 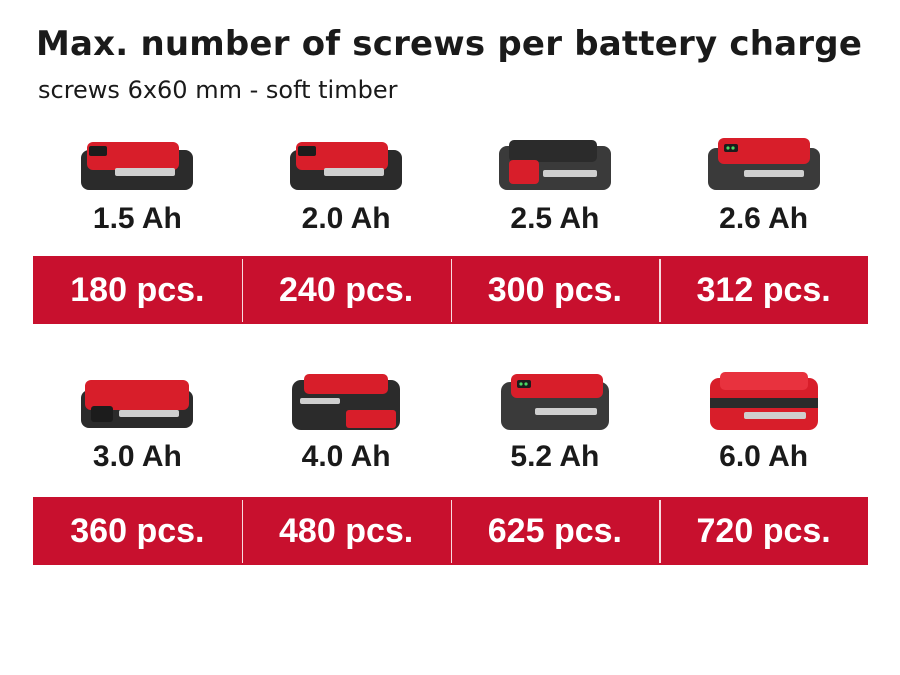 I want to click on battery-capacity: 3.0 Ah, so click(x=137, y=456).